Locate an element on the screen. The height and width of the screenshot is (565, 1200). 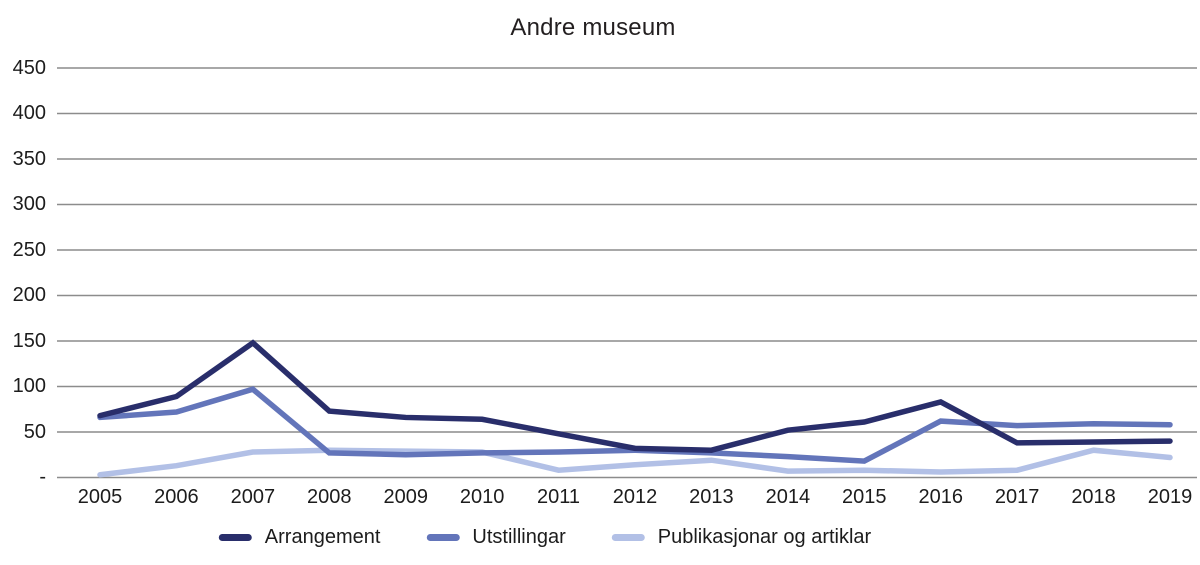
x-tick-label-2011: 2011 is located at coordinates (559, 497).